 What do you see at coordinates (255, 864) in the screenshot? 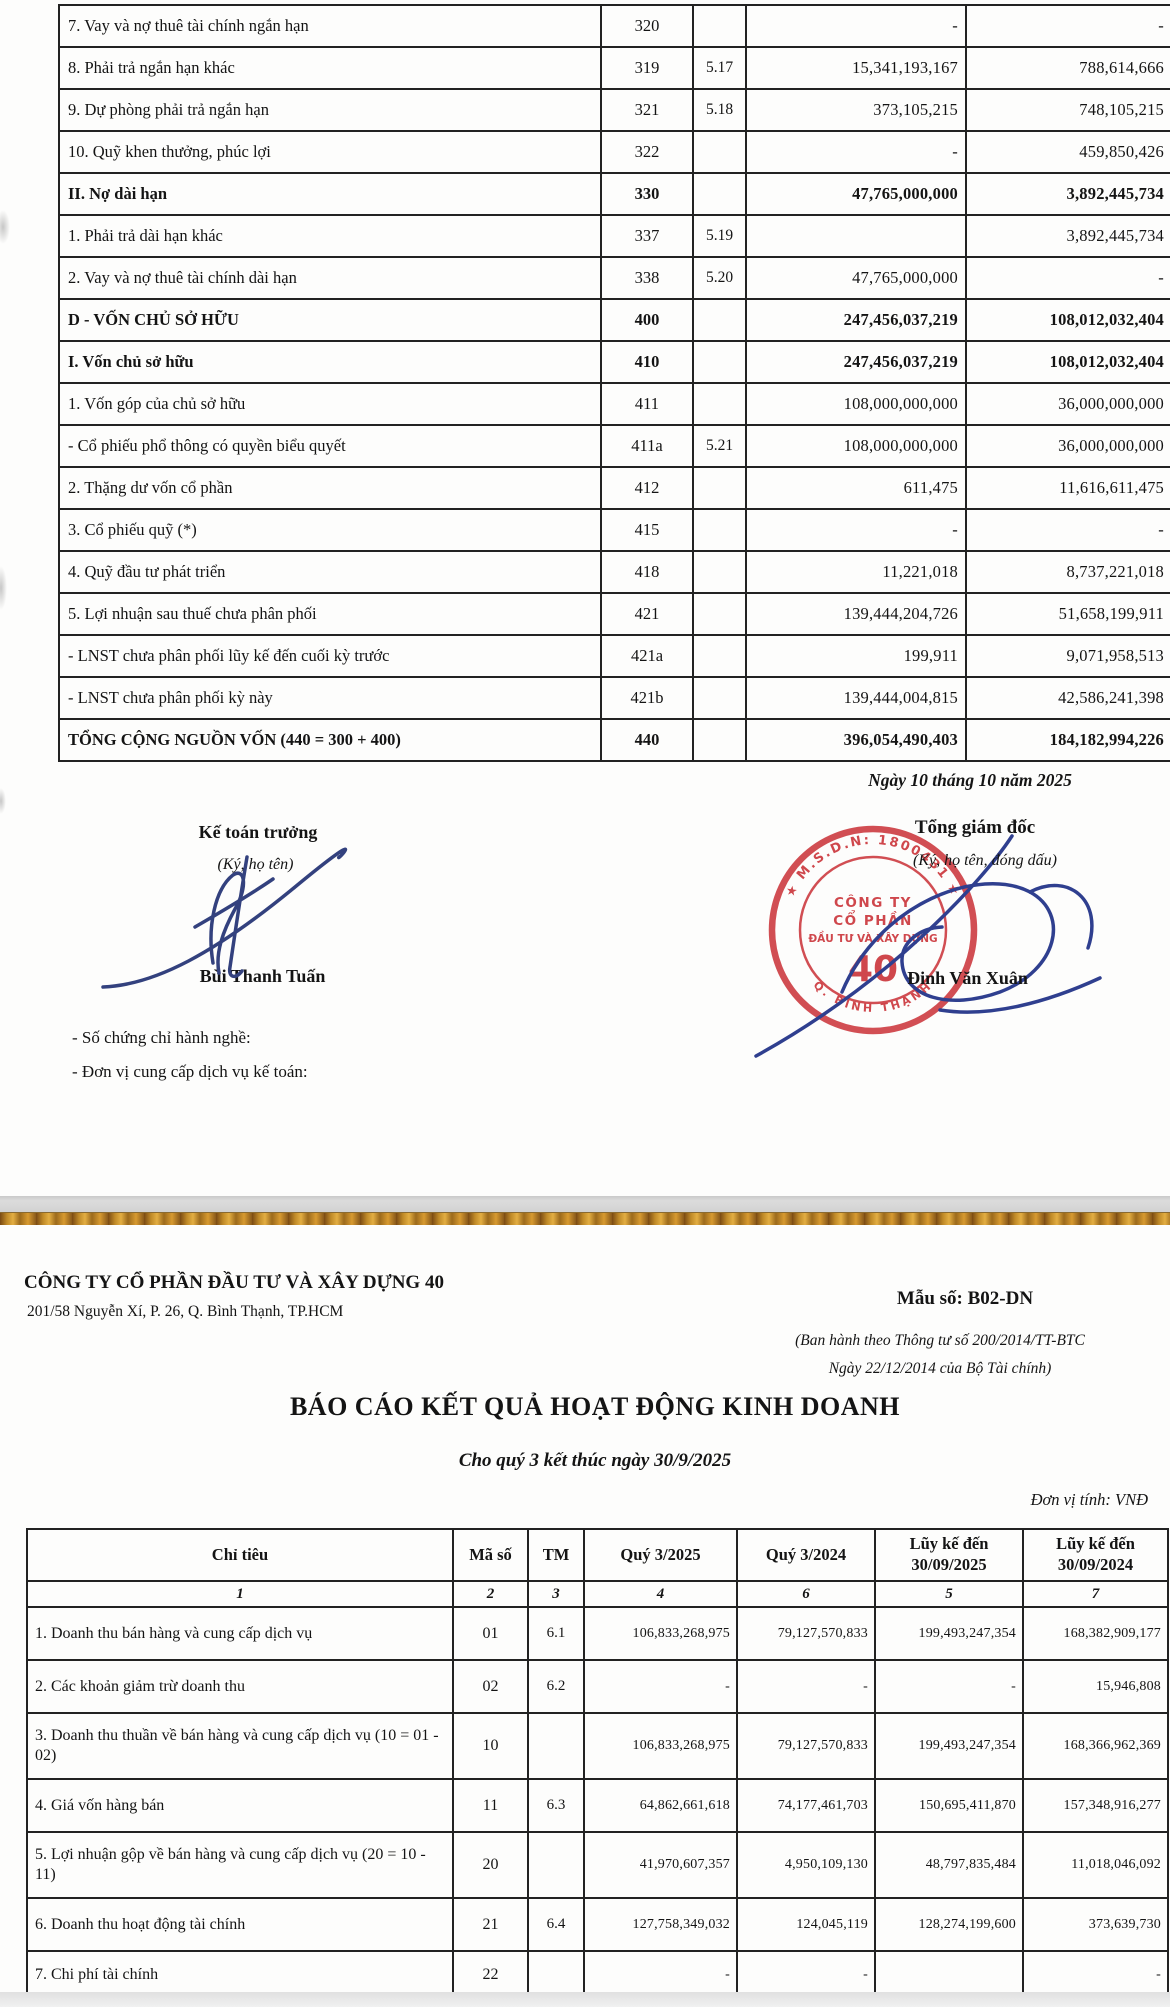
I see `chief-accountant-sign-note: (Ký, họ tên)` at bounding box center [255, 864].